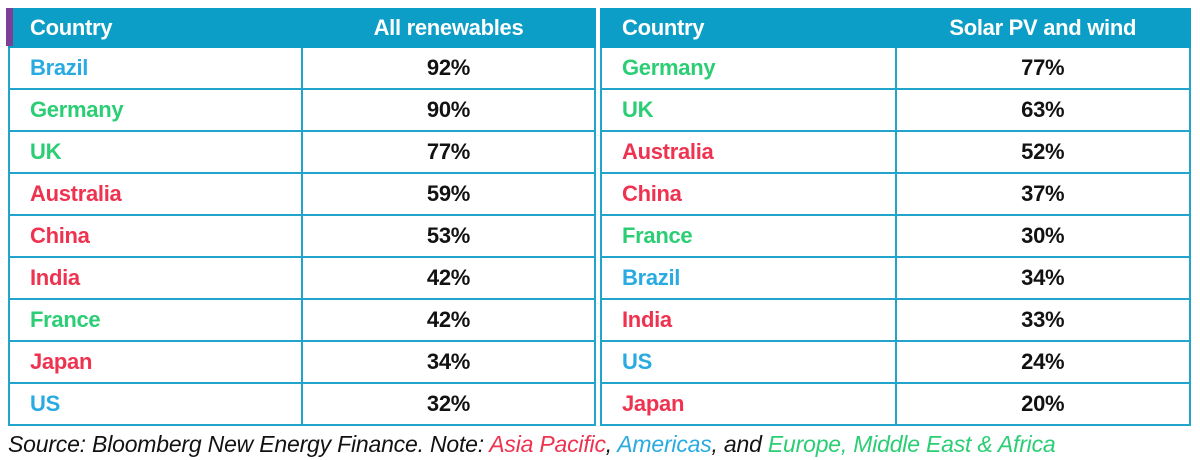 Image resolution: width=1200 pixels, height=460 pixels. What do you see at coordinates (547, 444) in the screenshot?
I see `legend-asia-pacific: Asia Pacific` at bounding box center [547, 444].